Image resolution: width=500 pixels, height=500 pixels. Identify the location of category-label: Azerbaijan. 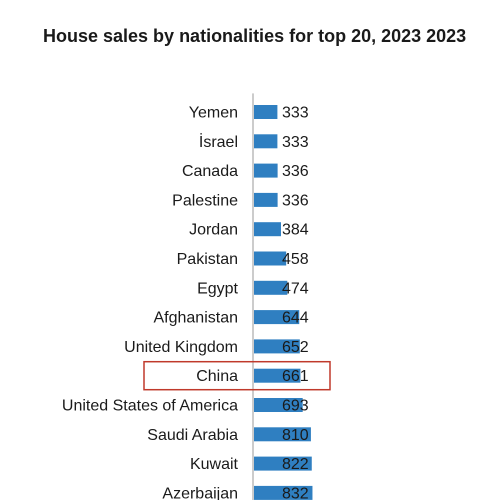
(200, 492).